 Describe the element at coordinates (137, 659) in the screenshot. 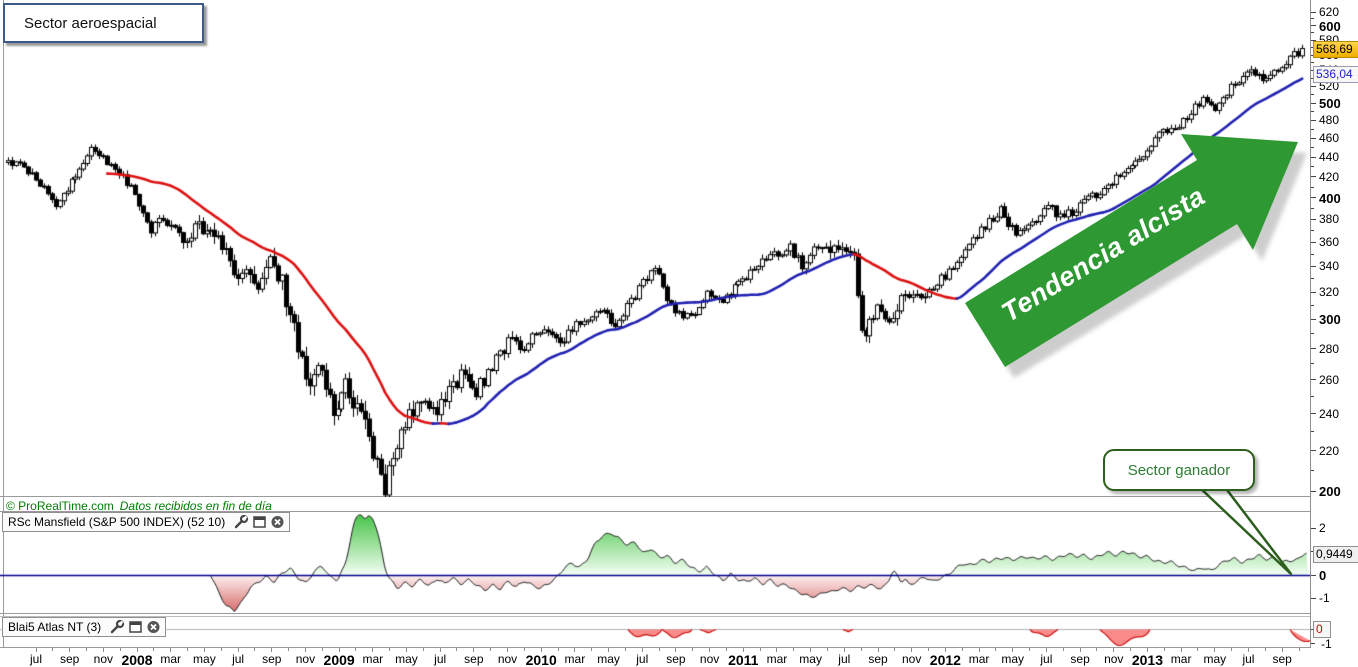

I see `time-axis-label: 2008` at that location.